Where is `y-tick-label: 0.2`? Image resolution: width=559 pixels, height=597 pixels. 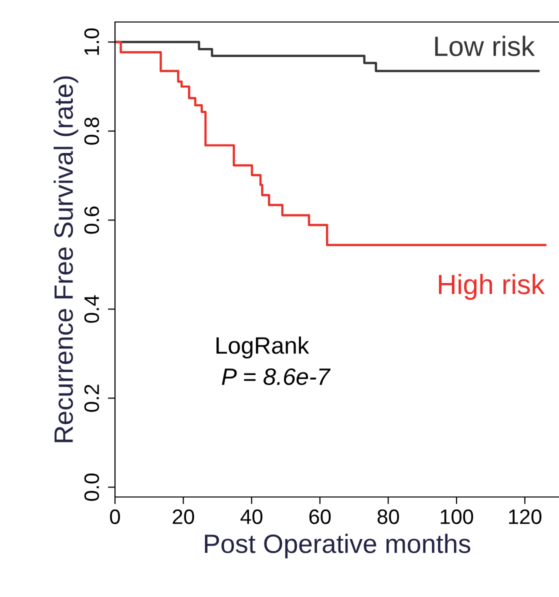 y-tick-label: 0.2 is located at coordinates (92, 398).